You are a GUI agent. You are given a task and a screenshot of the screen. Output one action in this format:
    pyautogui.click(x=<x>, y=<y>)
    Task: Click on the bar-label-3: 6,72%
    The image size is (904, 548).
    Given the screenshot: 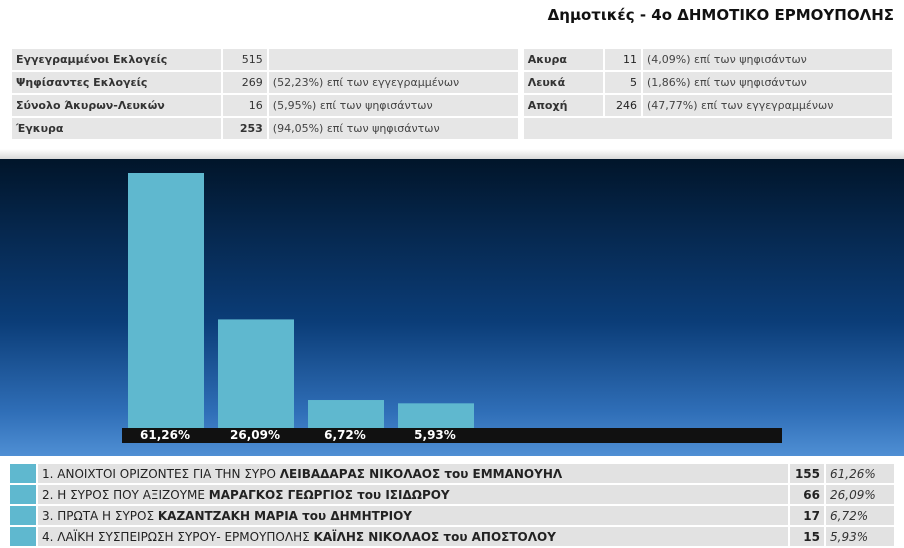 What is the action you would take?
    pyautogui.click(x=345, y=435)
    